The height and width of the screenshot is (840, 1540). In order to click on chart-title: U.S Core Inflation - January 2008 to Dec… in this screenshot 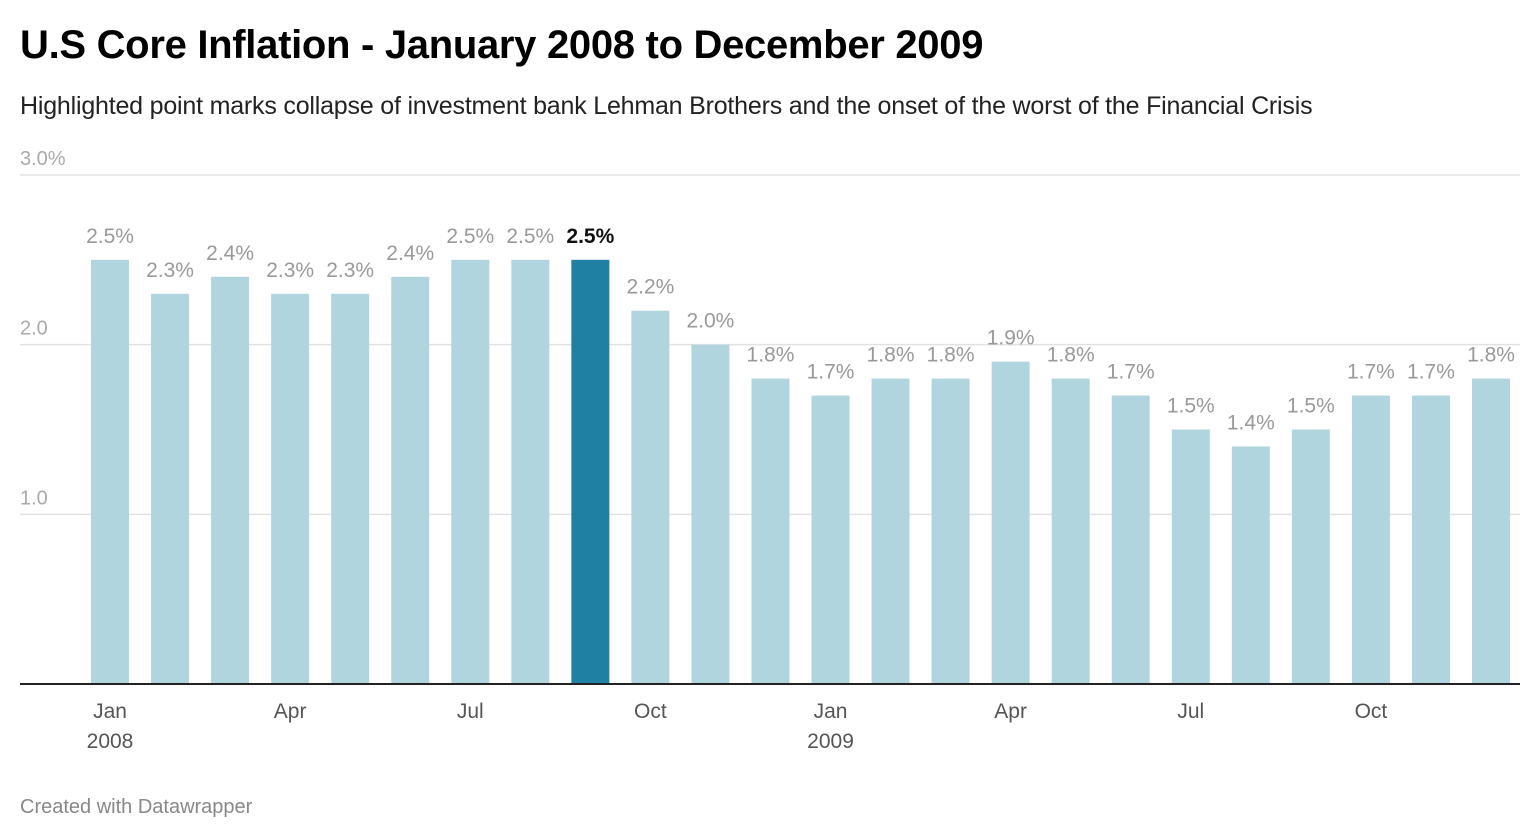, I will do `click(502, 45)`.